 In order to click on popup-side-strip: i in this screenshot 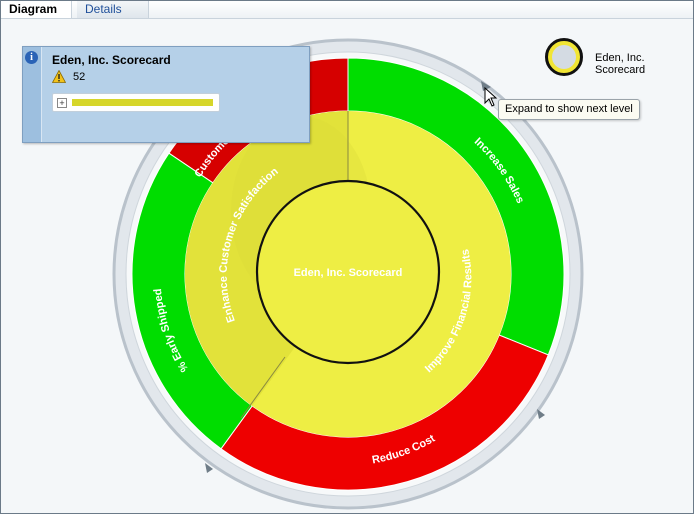, I will do `click(32, 94)`.